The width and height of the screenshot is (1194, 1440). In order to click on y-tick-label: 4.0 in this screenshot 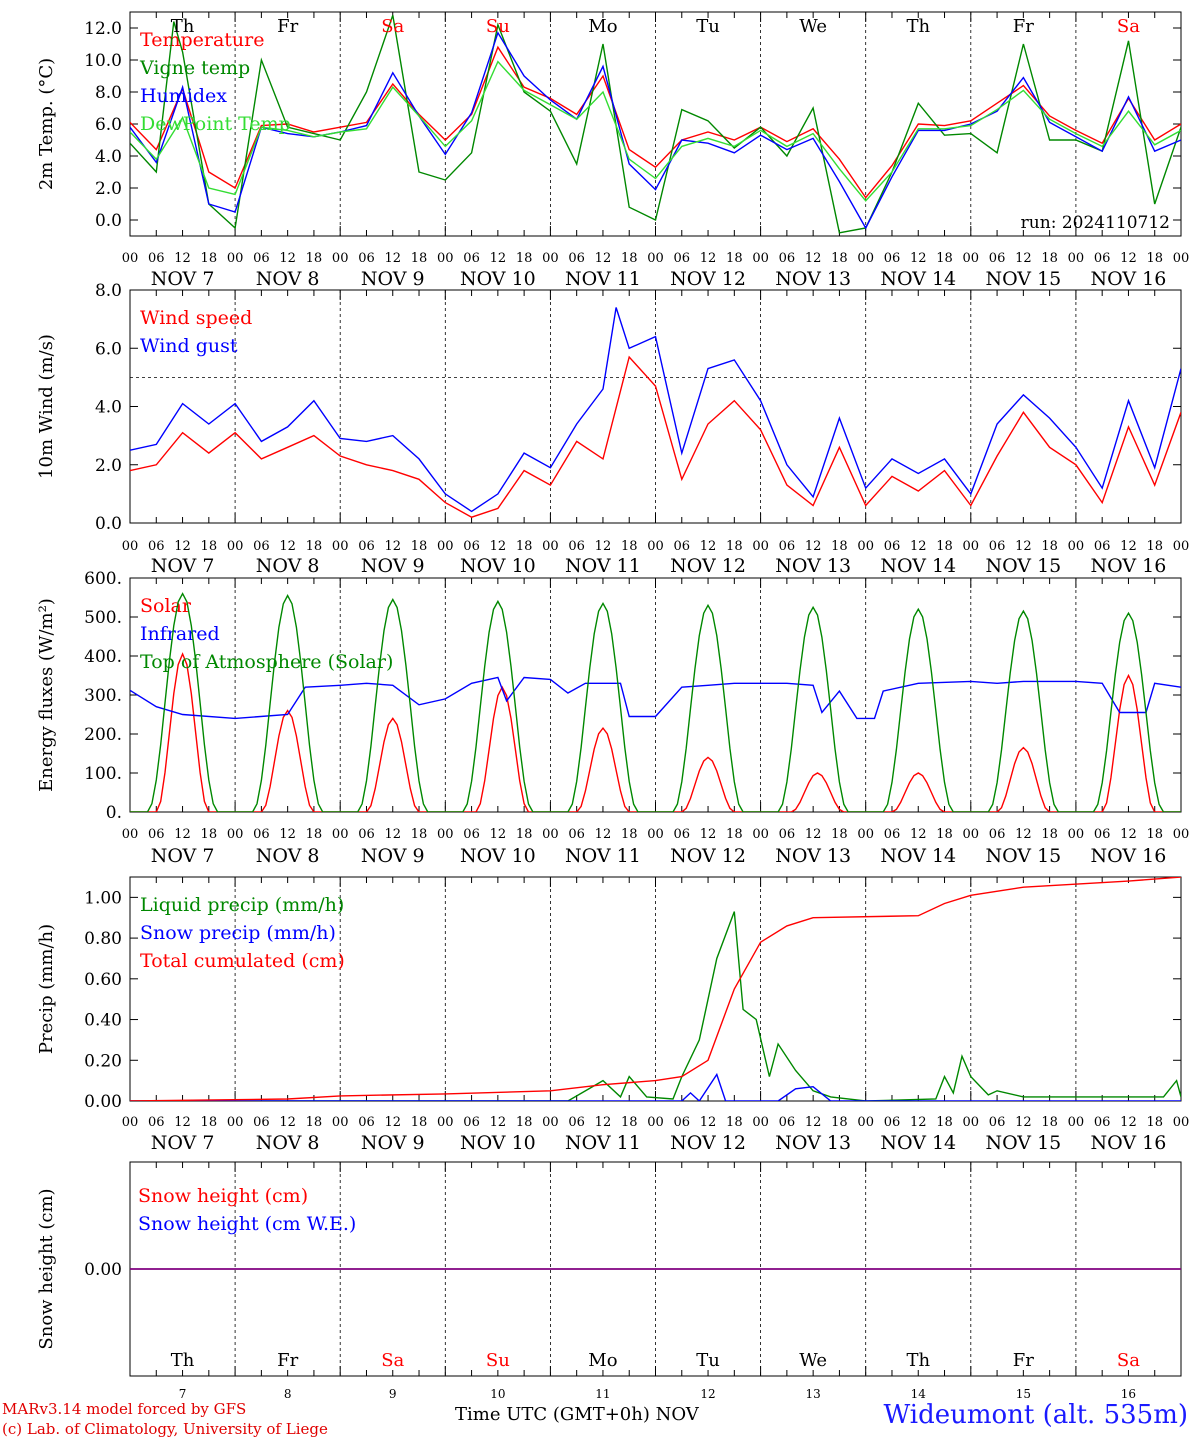, I will do `click(108, 157)`.